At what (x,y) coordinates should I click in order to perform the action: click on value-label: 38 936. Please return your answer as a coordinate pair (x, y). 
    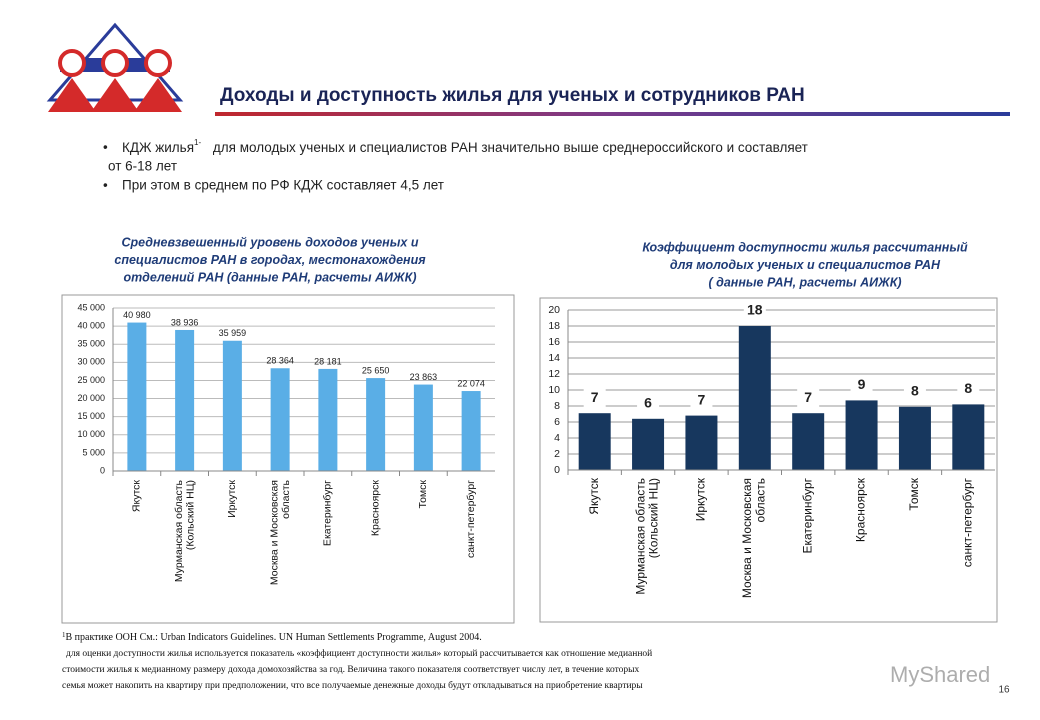
    Looking at the image, I should click on (185, 322).